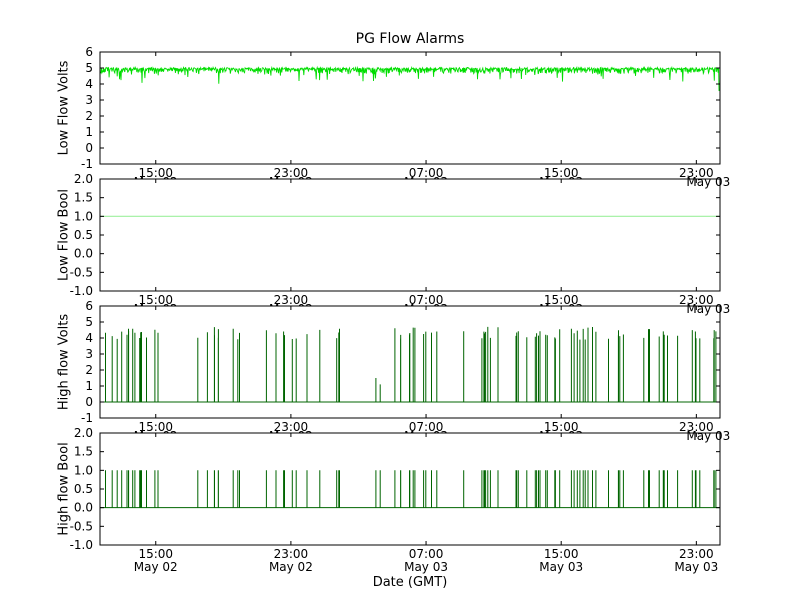  What do you see at coordinates (64, 108) in the screenshot?
I see `ylabel-low-flow-volts: Low Flow Volts` at bounding box center [64, 108].